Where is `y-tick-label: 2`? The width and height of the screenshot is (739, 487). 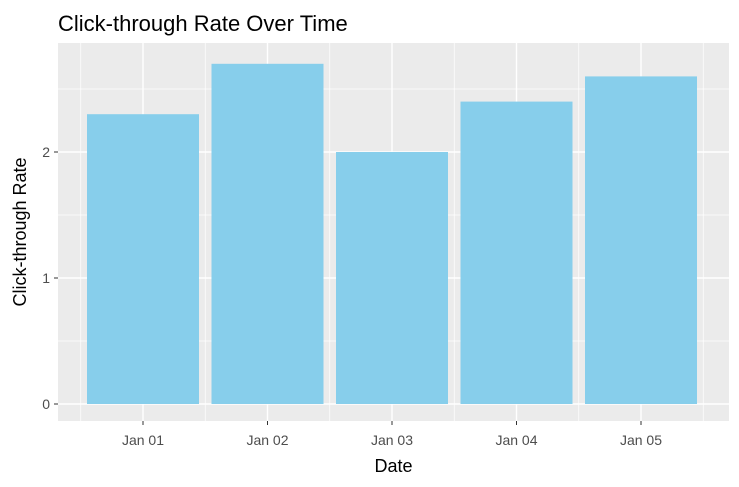 y-tick-label: 2 is located at coordinates (46, 152).